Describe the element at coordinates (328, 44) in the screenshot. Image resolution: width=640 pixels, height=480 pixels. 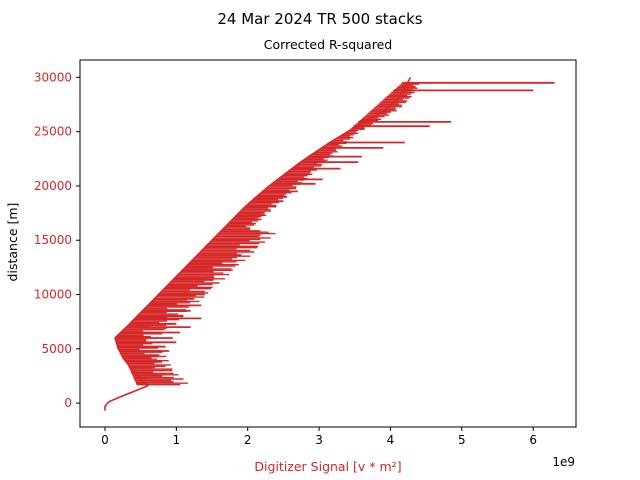
I see `chart-subtitle: Corrected R-squared` at that location.